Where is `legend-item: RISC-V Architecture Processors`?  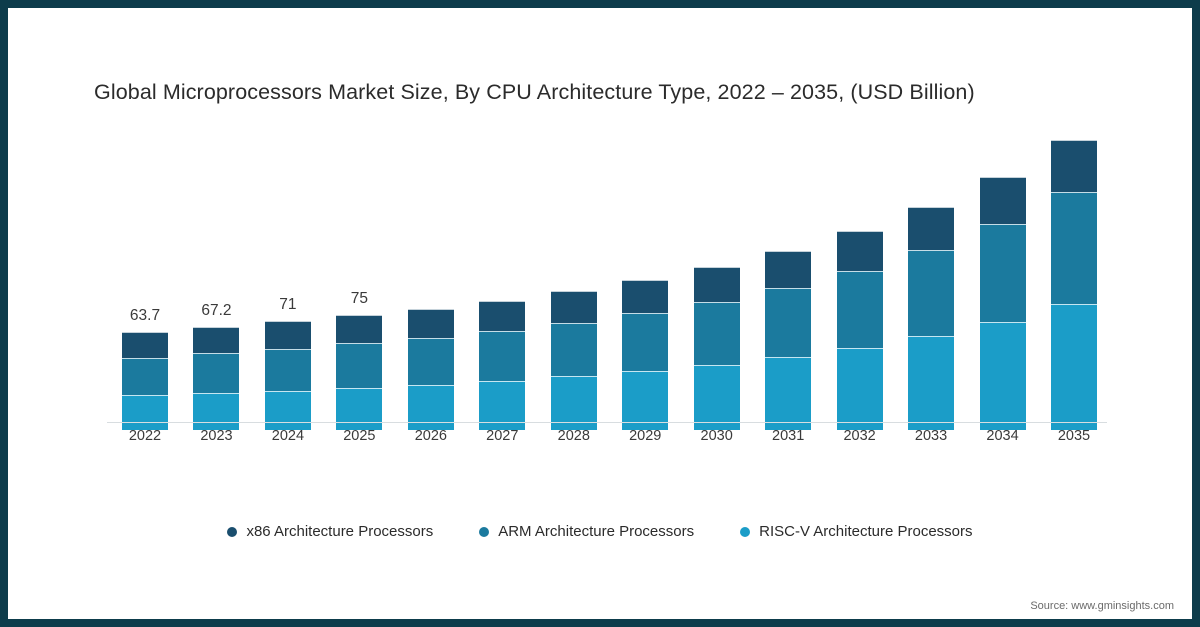 legend-item: RISC-V Architecture Processors is located at coordinates (856, 531).